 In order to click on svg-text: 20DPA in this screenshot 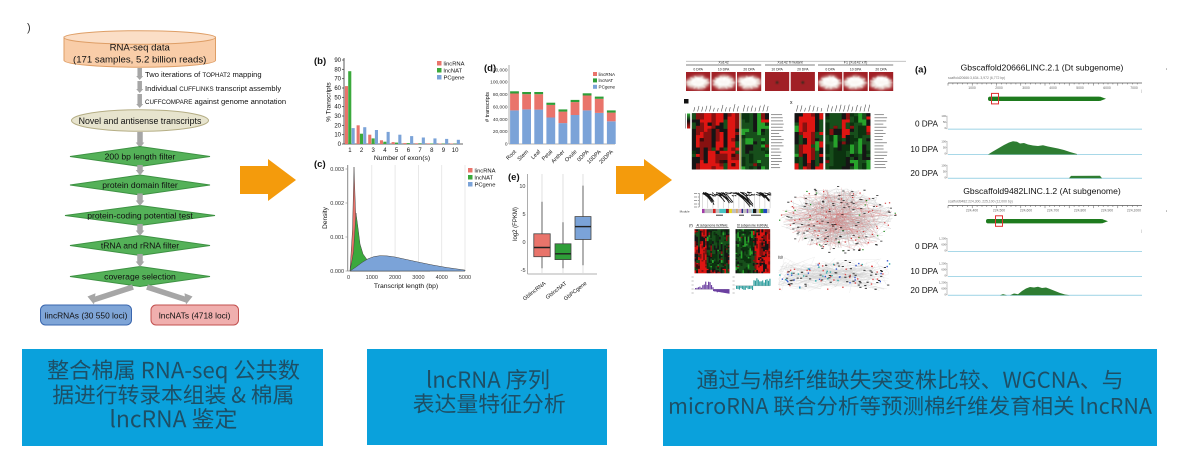, I will do `click(606, 157)`.